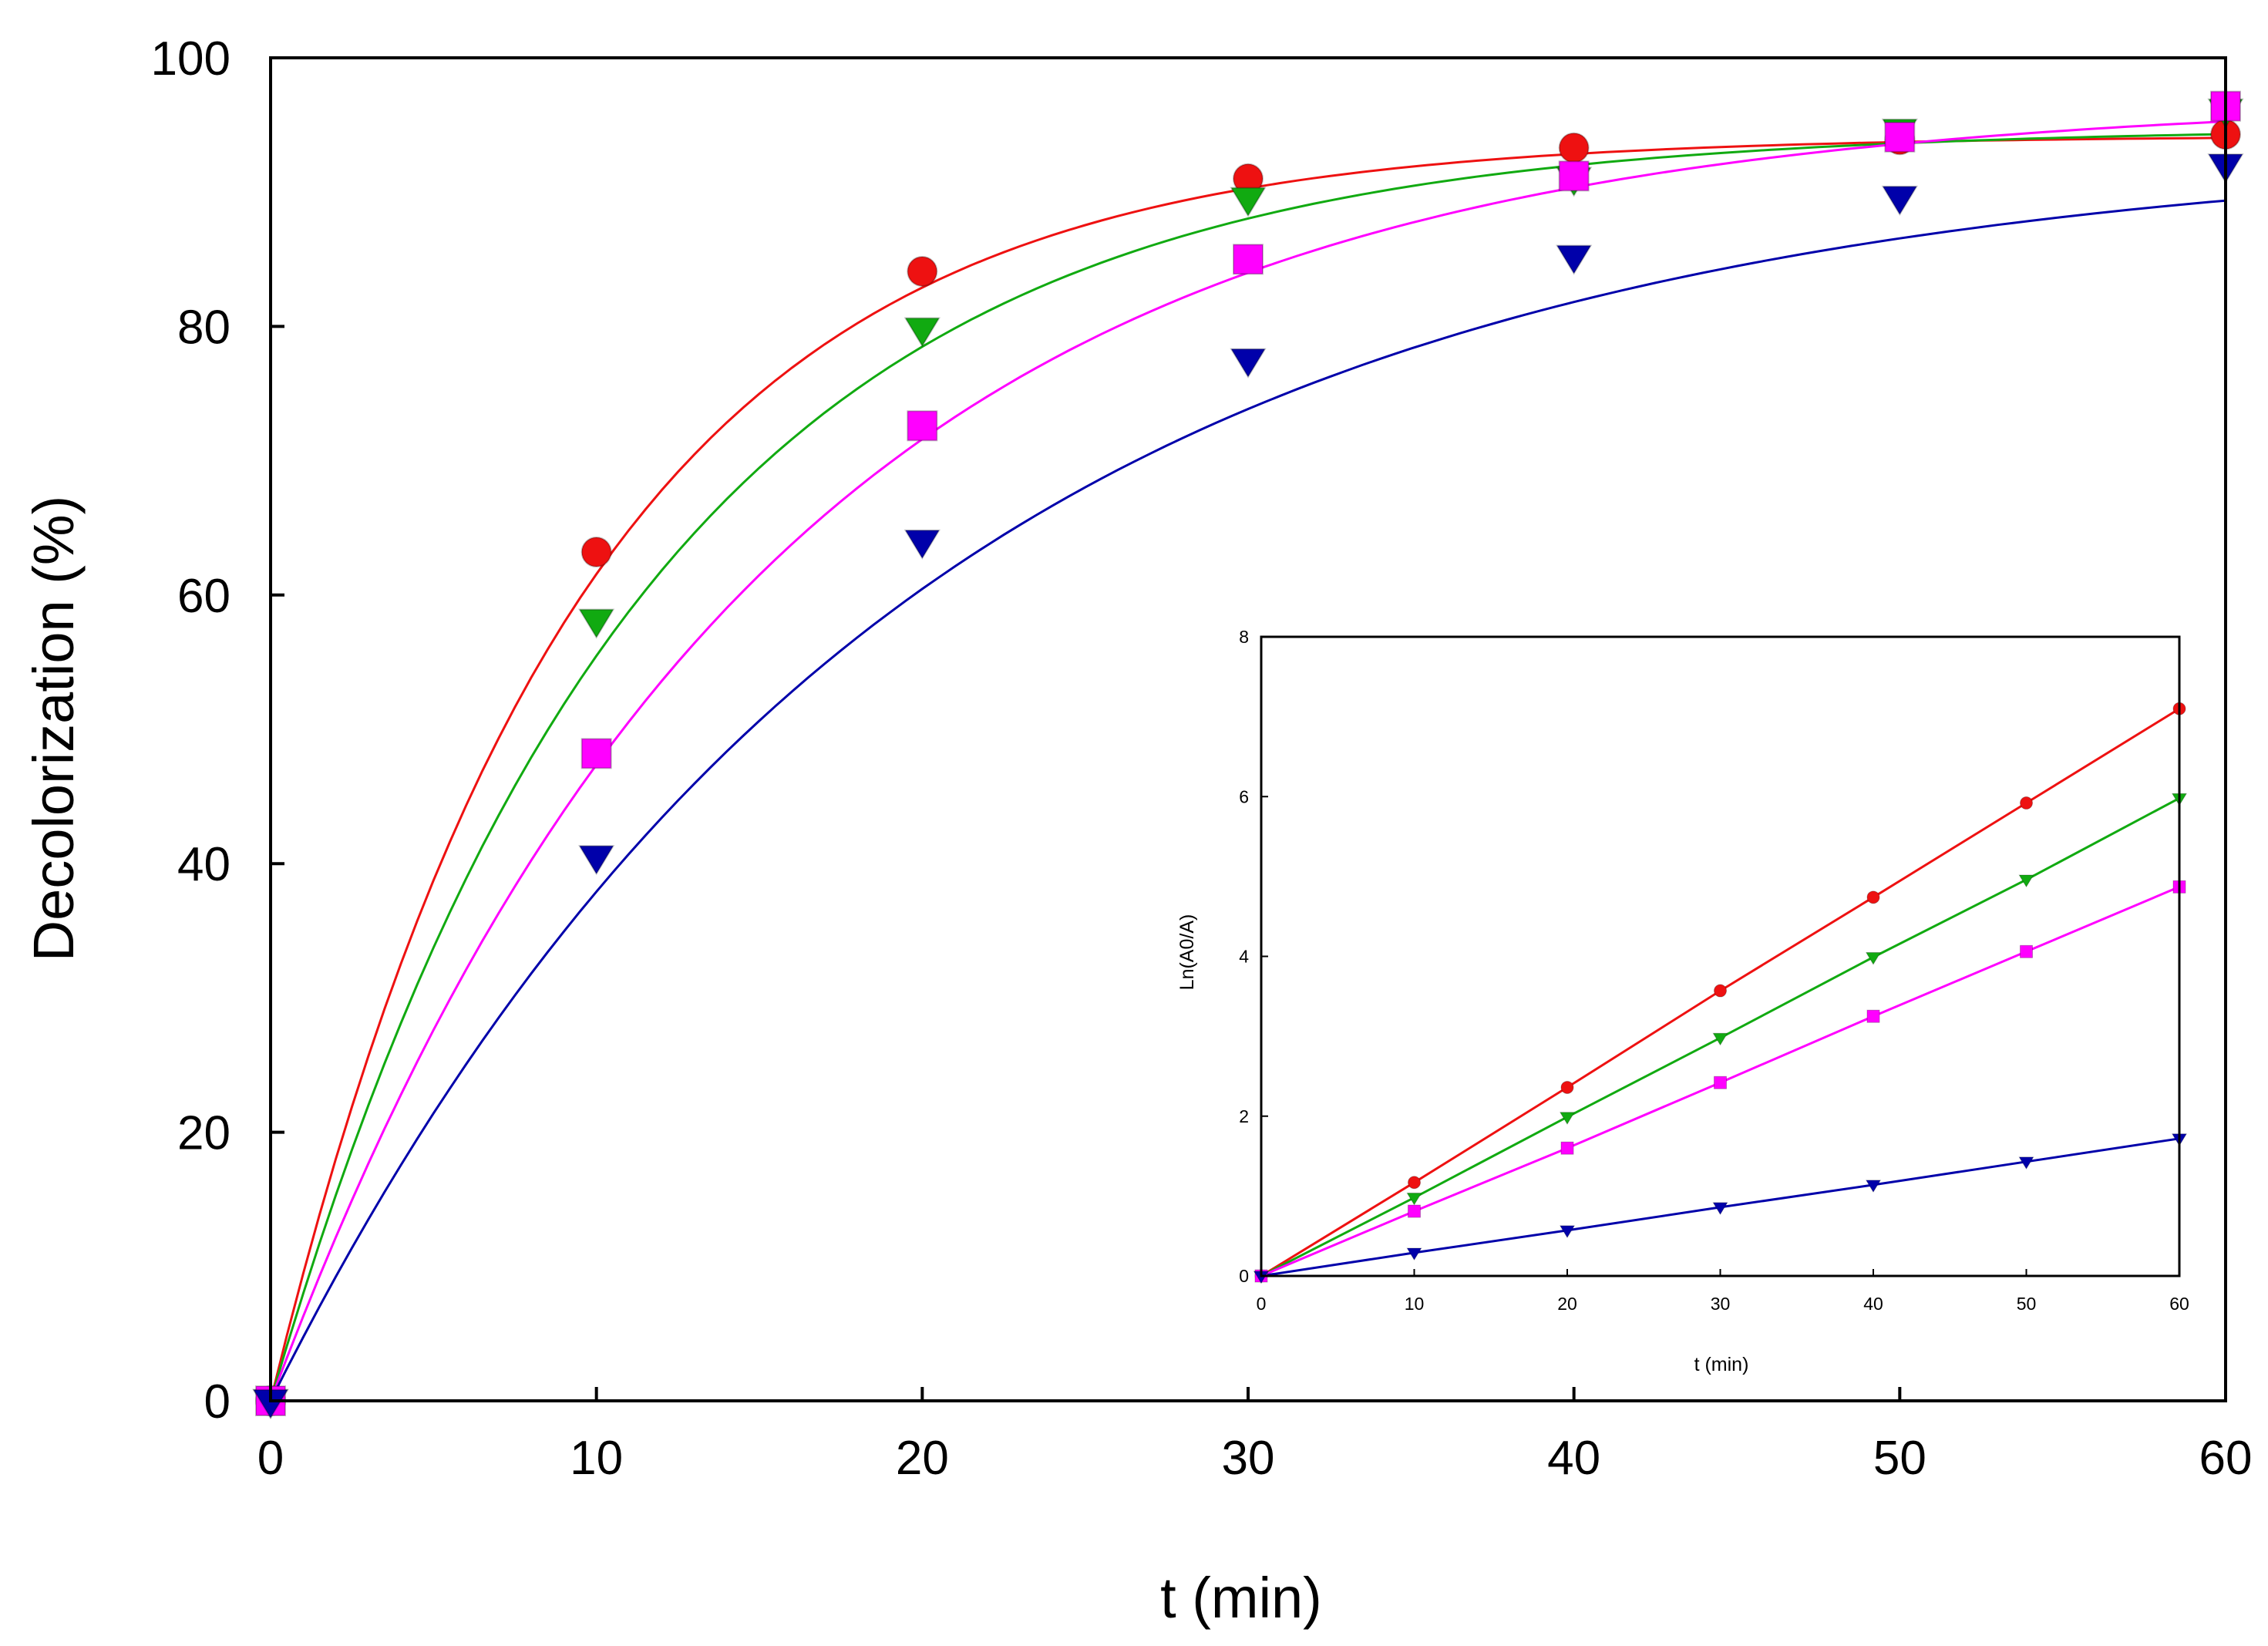 The width and height of the screenshot is (2268, 1646). What do you see at coordinates (217, 1402) in the screenshot?
I see `main-y-tick-label: 0` at bounding box center [217, 1402].